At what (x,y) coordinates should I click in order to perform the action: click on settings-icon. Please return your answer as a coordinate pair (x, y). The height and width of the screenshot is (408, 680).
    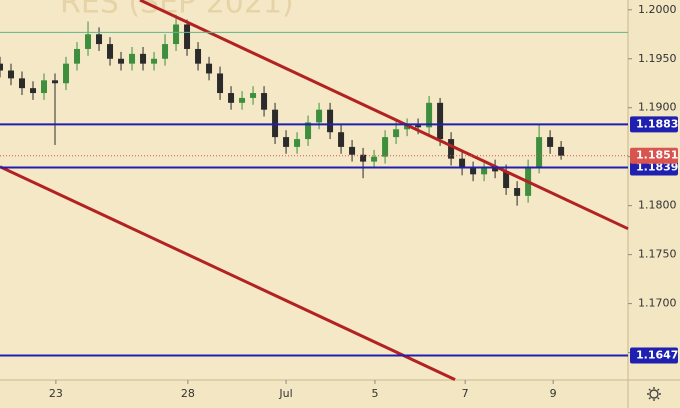
    Looking at the image, I should click on (654, 394).